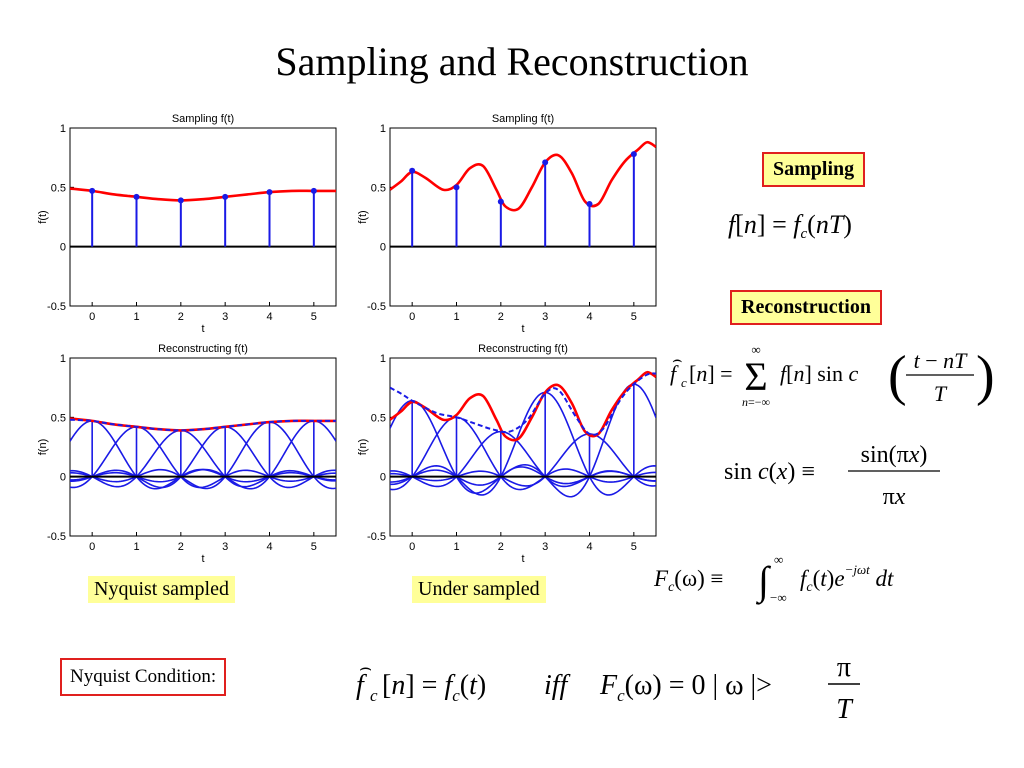  Describe the element at coordinates (63, 129) in the screenshot. I see `y-tick-label: 1` at that location.